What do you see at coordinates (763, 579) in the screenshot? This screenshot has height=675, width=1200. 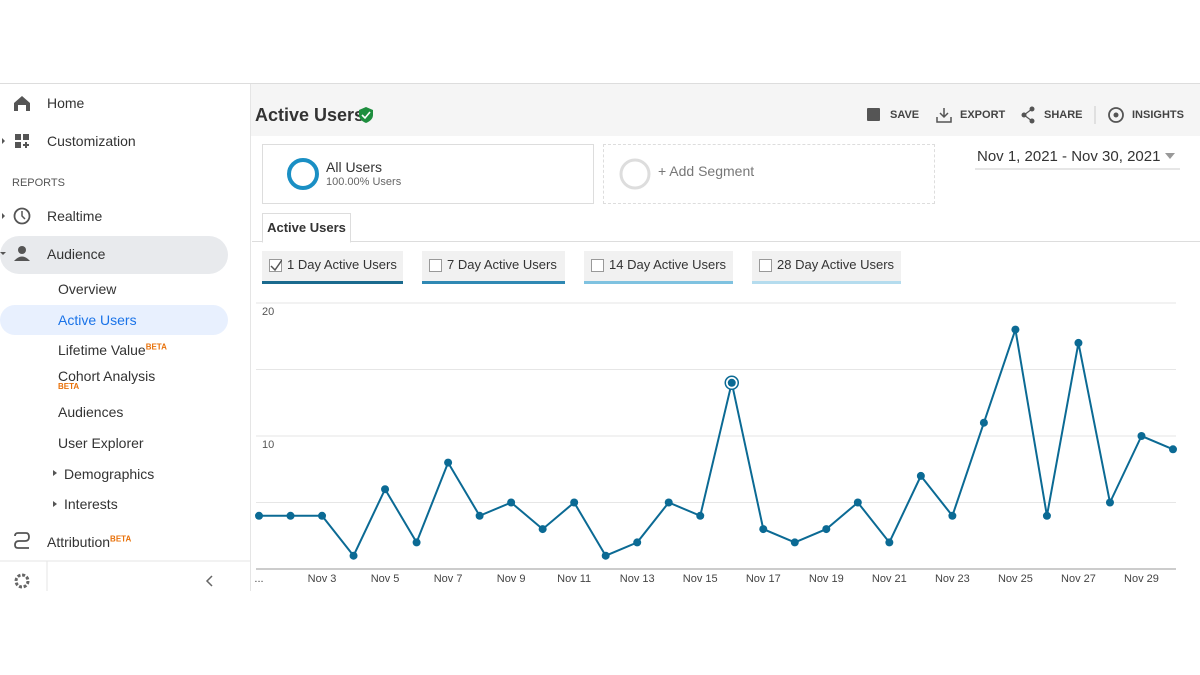 I see `x-tick-label: Nov 17` at bounding box center [763, 579].